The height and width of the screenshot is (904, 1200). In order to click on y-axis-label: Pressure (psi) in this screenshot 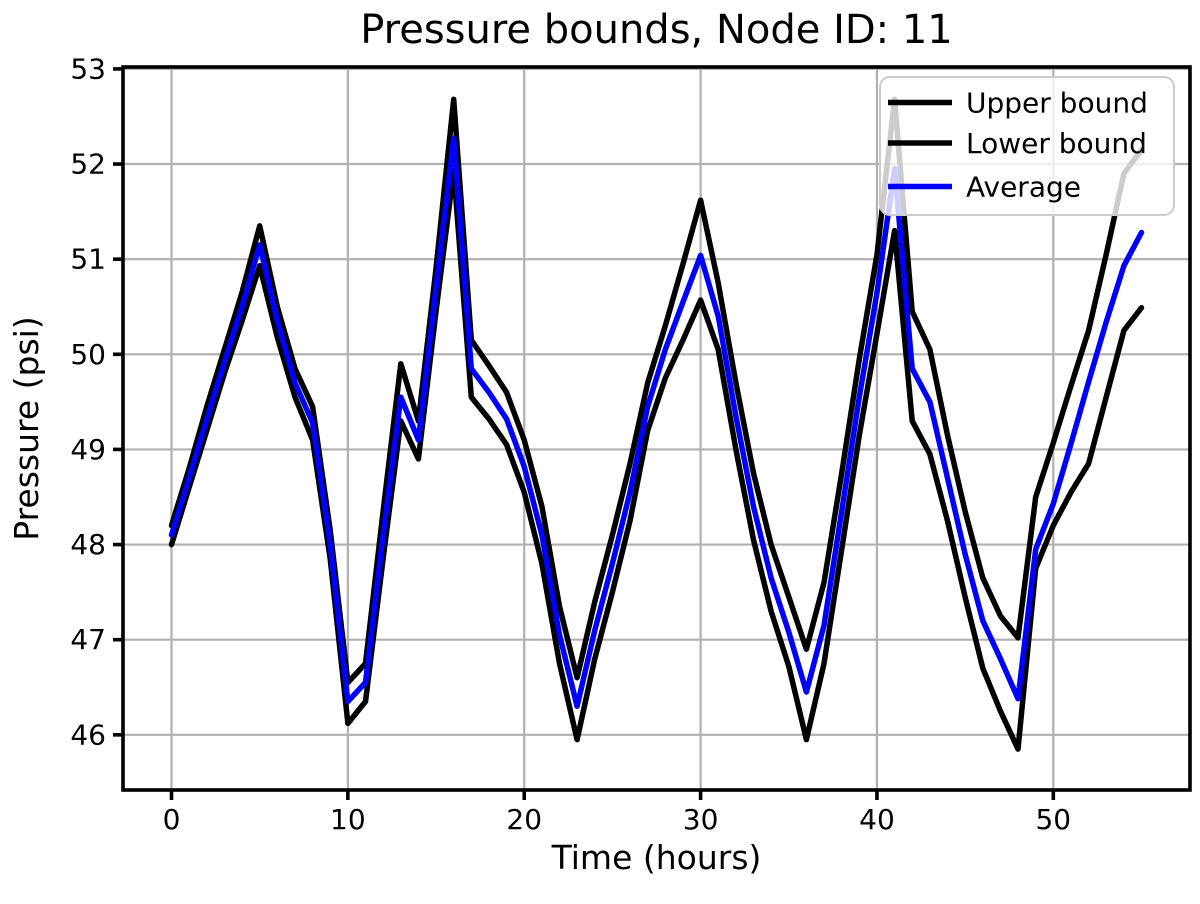, I will do `click(26, 428)`.